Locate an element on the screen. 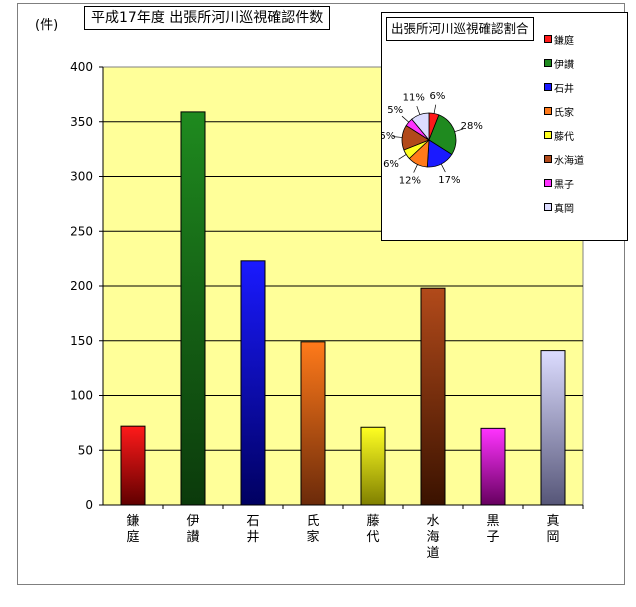 This screenshot has height=607, width=636. legend-item: 鎌庭 is located at coordinates (574, 39).